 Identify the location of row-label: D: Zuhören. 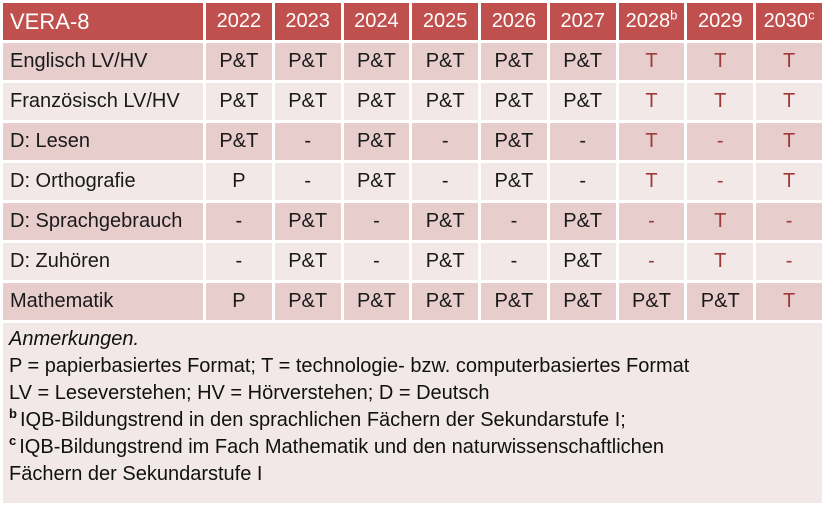
(103, 261).